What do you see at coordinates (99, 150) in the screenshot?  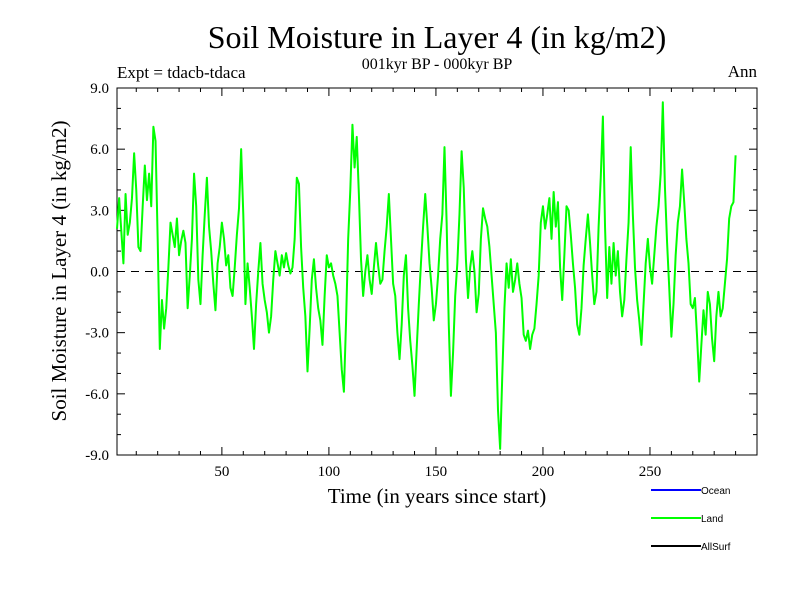 I see `y-tick-label: 6.0` at bounding box center [99, 150].